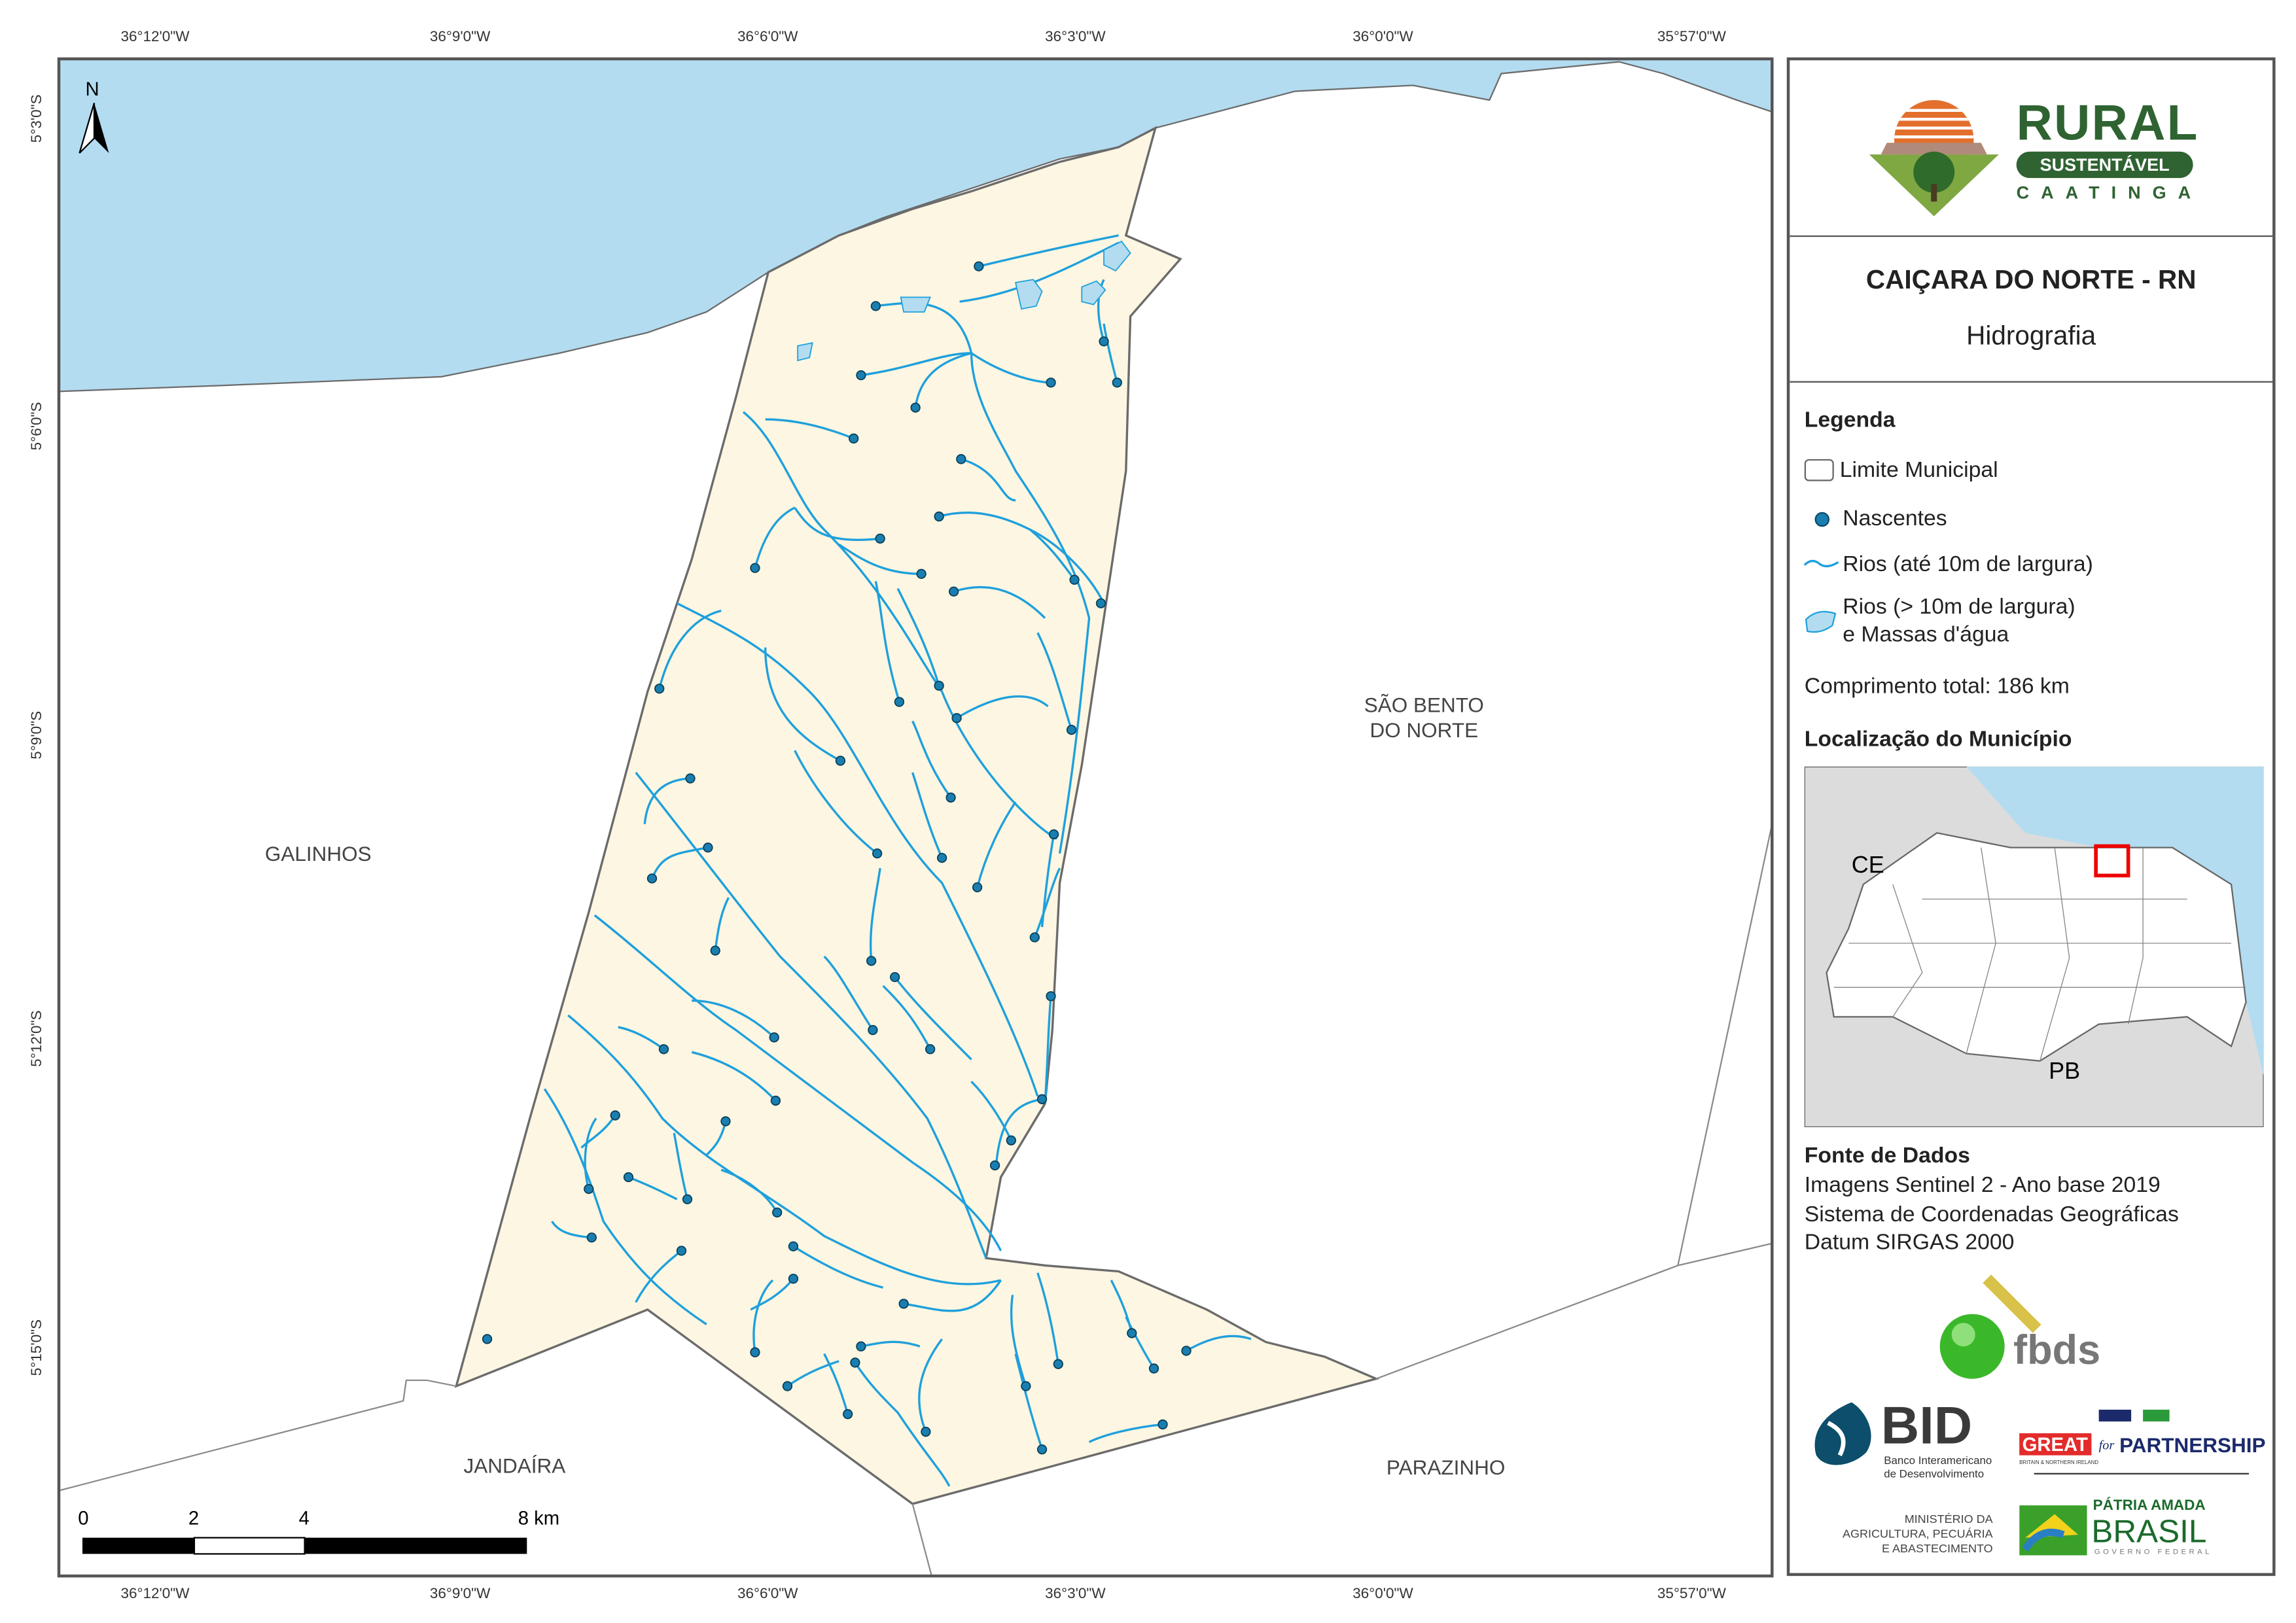 The width and height of the screenshot is (2296, 1623). I want to click on top-tick: 35°57'0"W, so click(1691, 38).